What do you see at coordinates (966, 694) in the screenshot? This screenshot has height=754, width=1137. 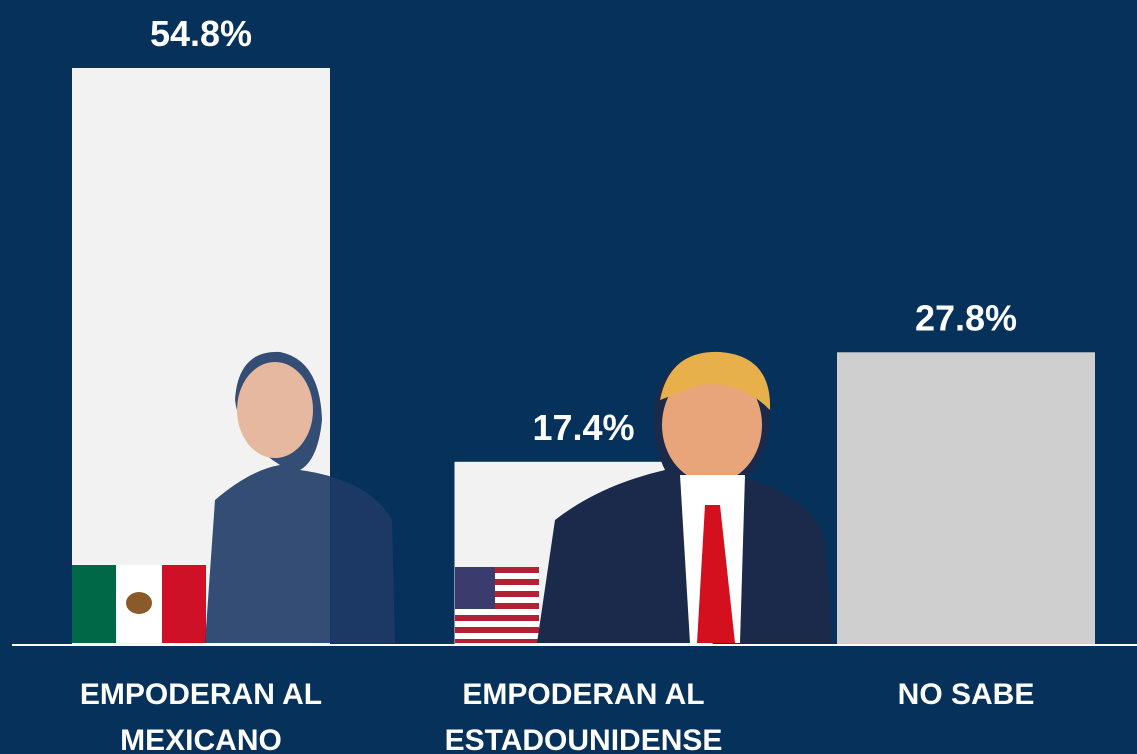 I see `category-label: NO SABE` at bounding box center [966, 694].